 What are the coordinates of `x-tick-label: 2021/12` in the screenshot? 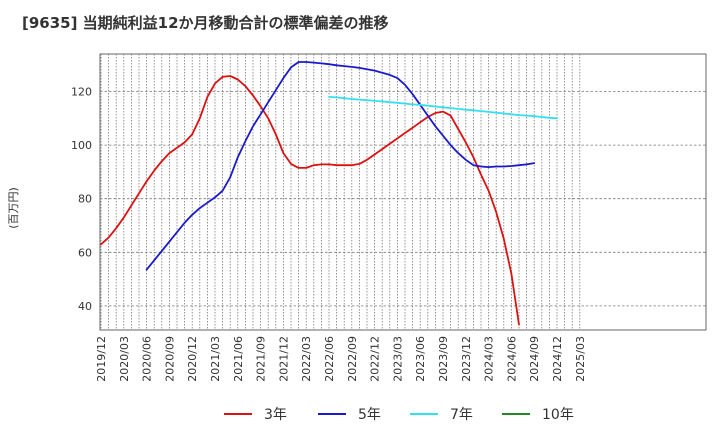 It's located at (283, 359).